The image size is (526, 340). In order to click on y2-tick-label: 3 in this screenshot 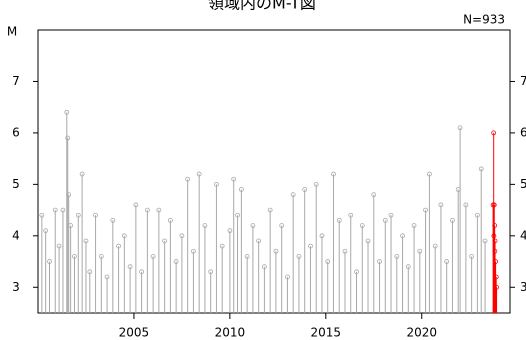, I will do `click(523, 287)`.